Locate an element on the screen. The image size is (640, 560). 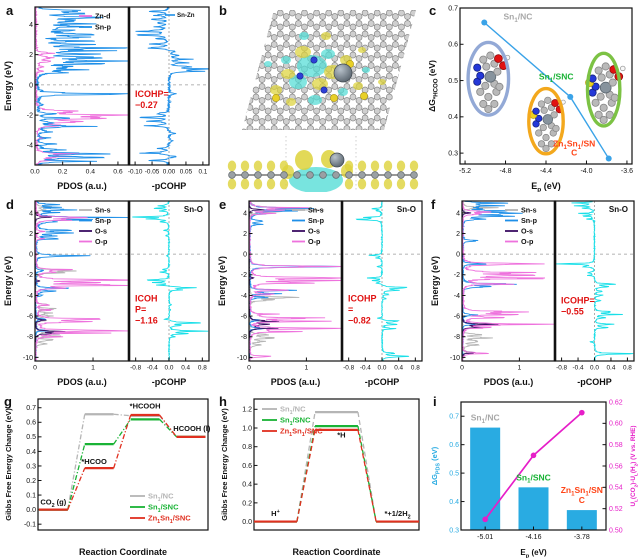
state-label: *H is located at coordinates (341, 434).